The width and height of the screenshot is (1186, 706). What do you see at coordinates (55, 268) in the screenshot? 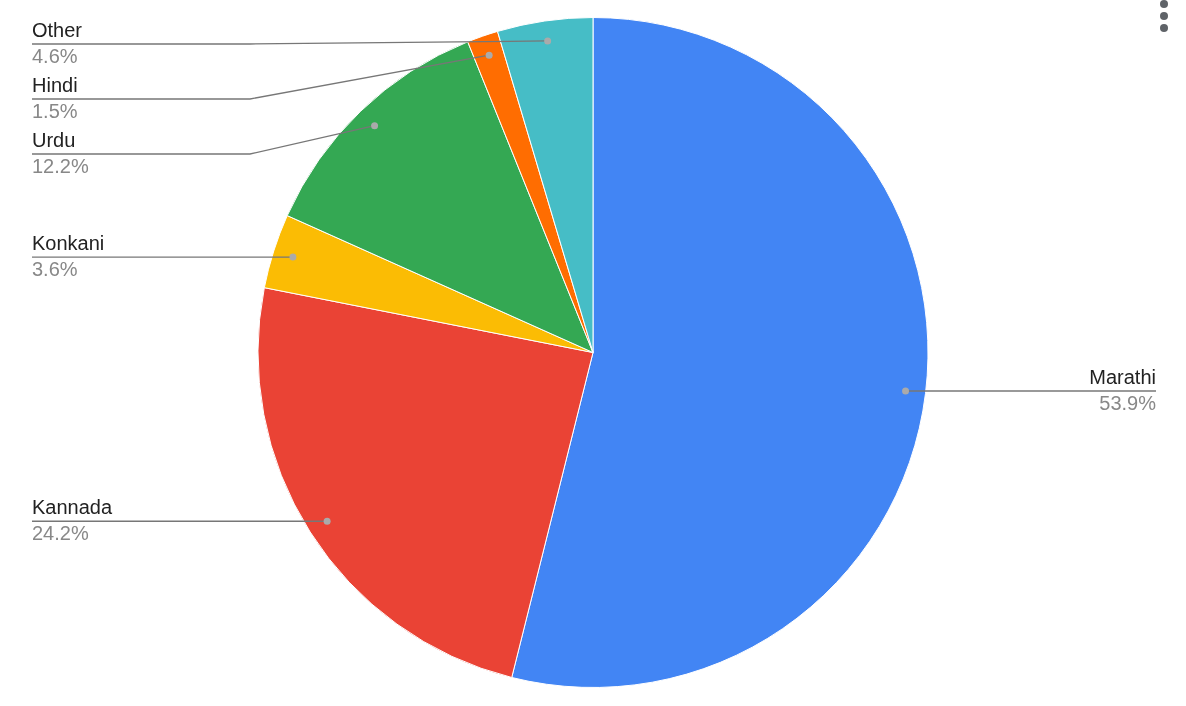
I see `data-label: 3.6%` at bounding box center [55, 268].